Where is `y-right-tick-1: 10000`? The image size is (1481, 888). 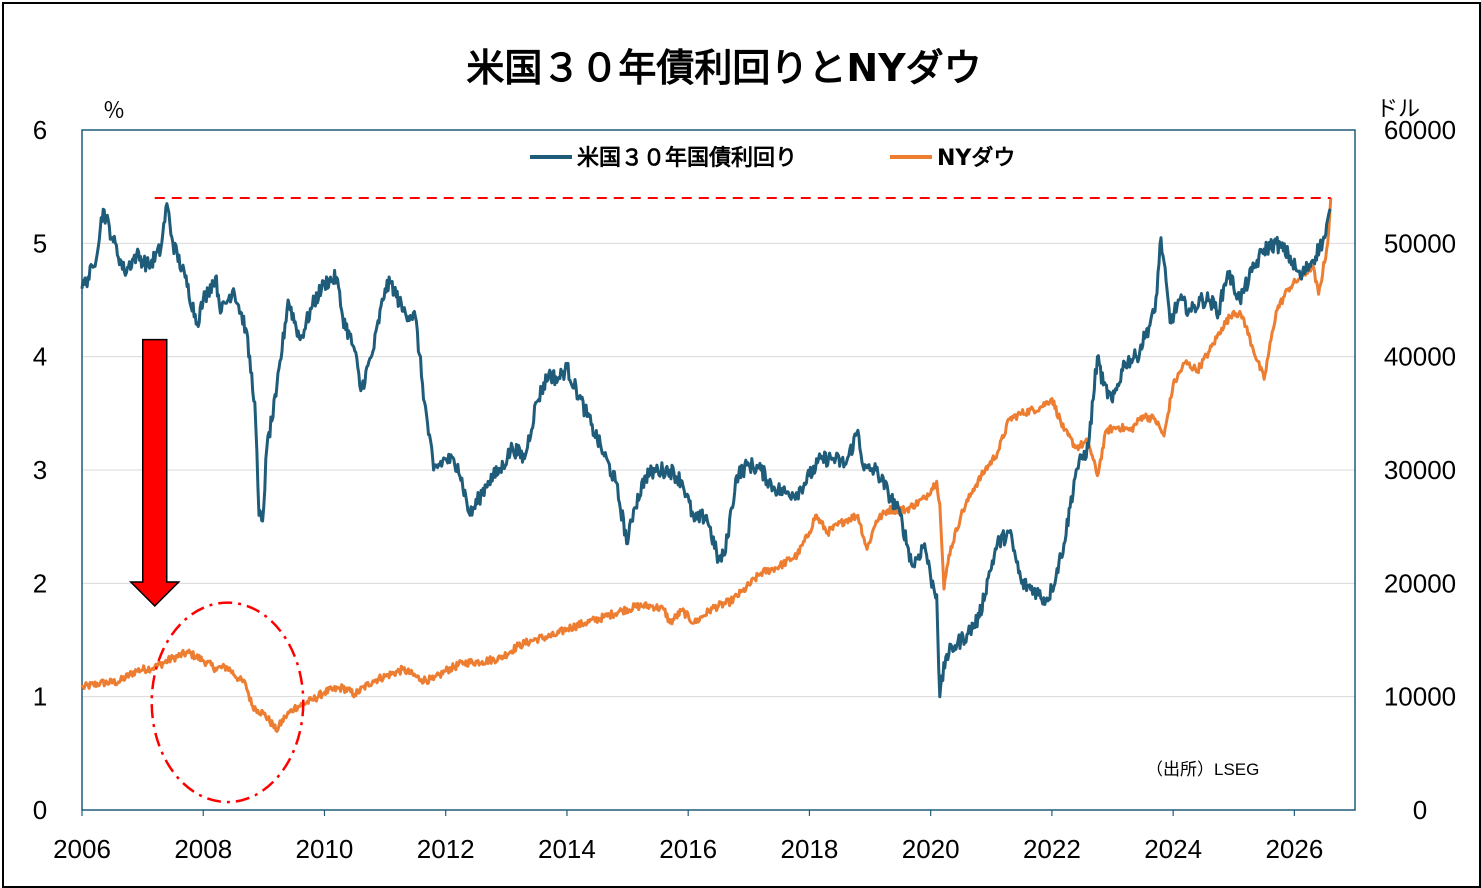 y-right-tick-1: 10000 is located at coordinates (1420, 697).